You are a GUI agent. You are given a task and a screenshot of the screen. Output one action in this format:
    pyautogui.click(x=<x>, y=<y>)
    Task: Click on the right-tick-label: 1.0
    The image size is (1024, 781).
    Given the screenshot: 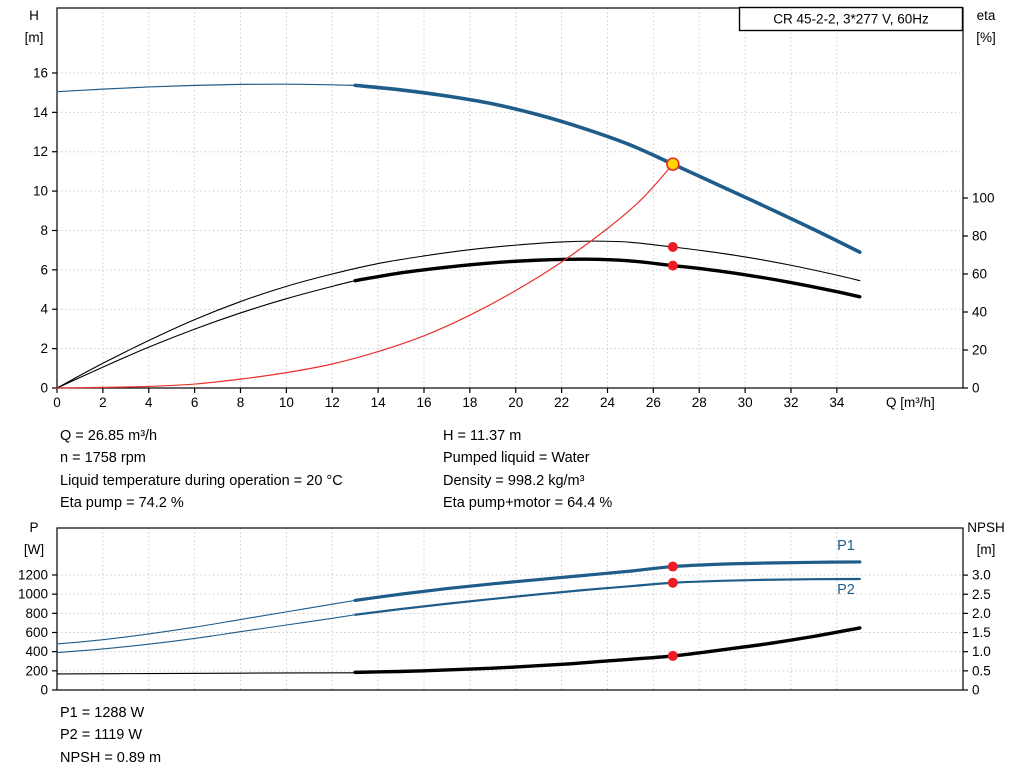 What is the action you would take?
    pyautogui.click(x=981, y=651)
    